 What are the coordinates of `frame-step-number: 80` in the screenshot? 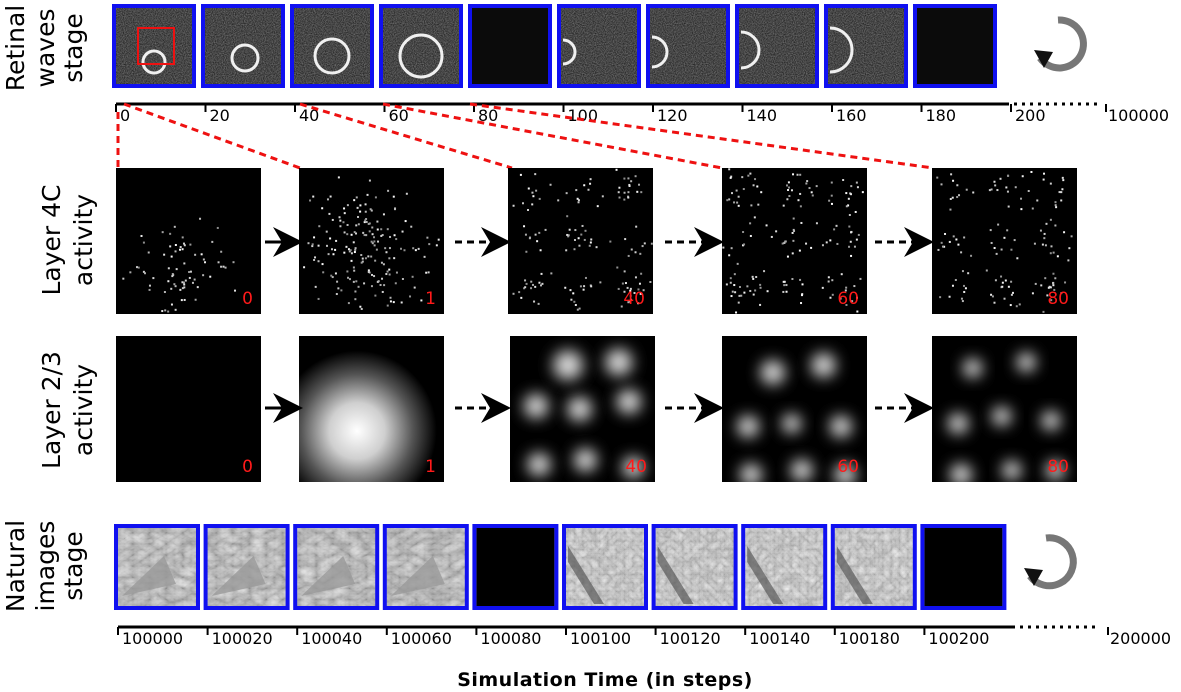 It's located at (1058, 467).